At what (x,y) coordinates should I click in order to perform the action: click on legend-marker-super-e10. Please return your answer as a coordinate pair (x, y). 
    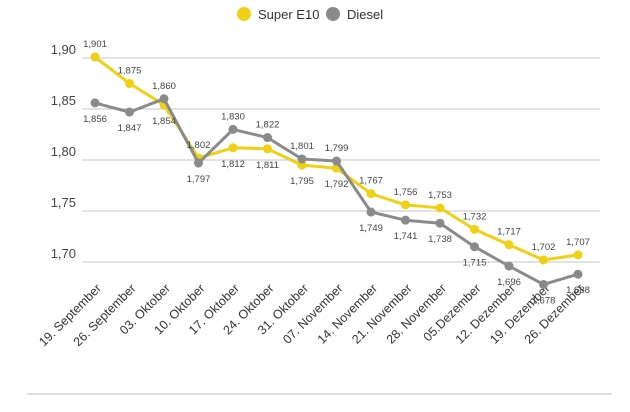
    Looking at the image, I should click on (244, 14).